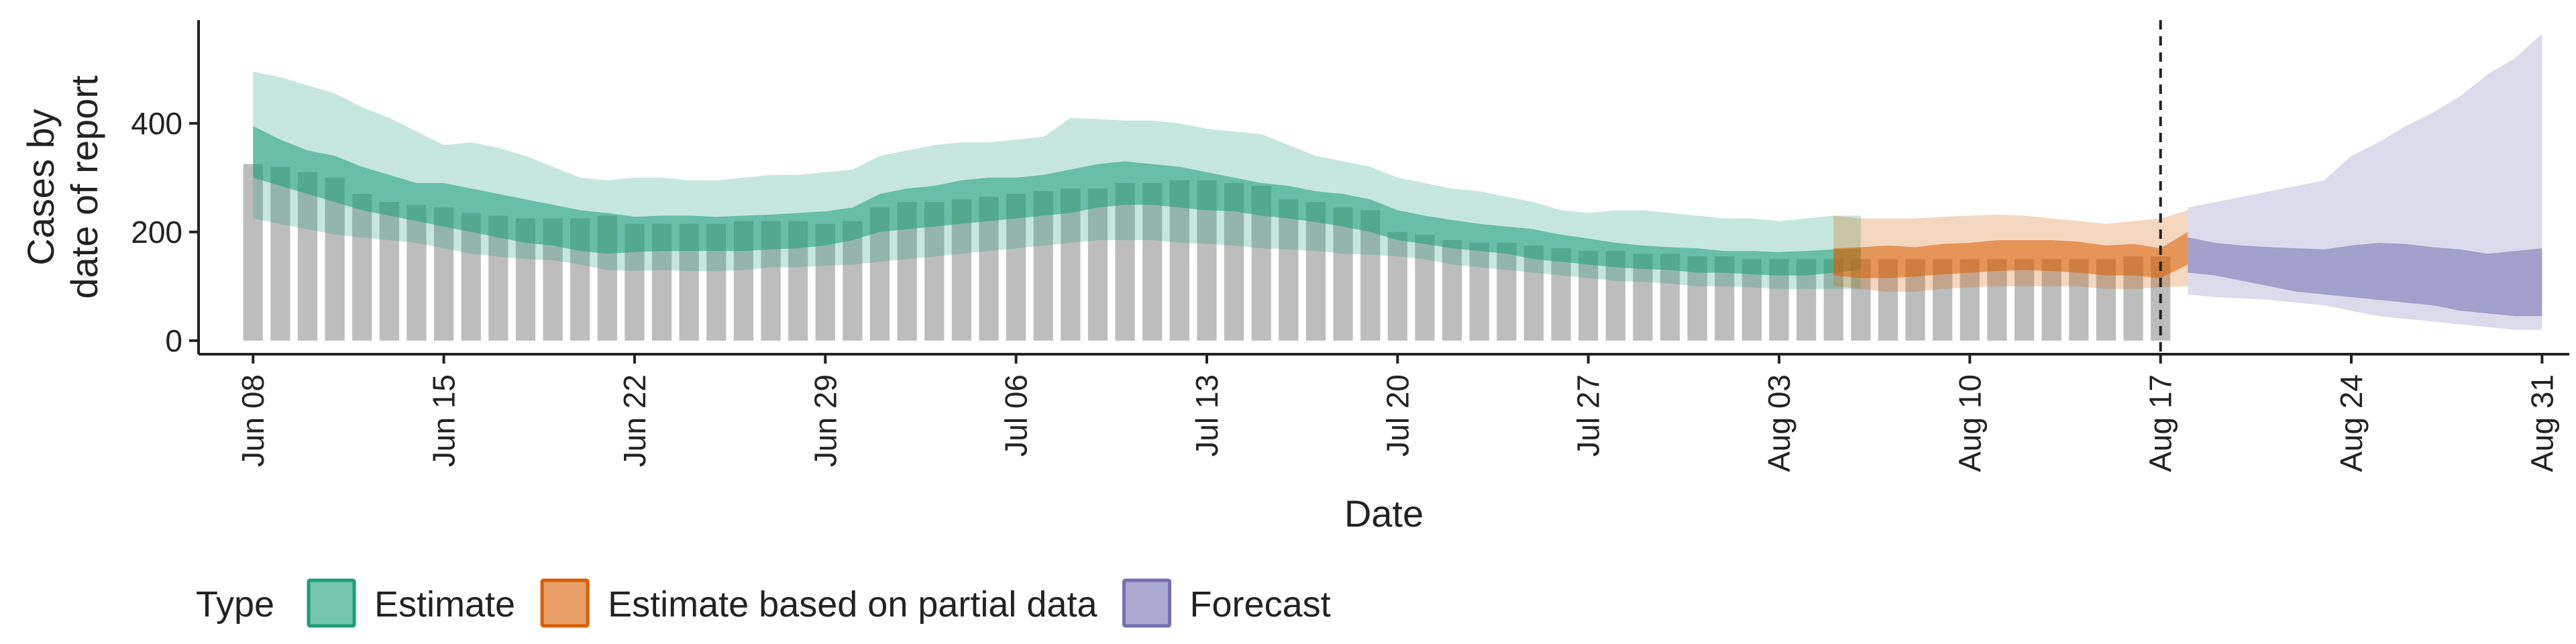  Describe the element at coordinates (252, 420) in the screenshot. I see `x-tick-label: Jun 08` at that location.